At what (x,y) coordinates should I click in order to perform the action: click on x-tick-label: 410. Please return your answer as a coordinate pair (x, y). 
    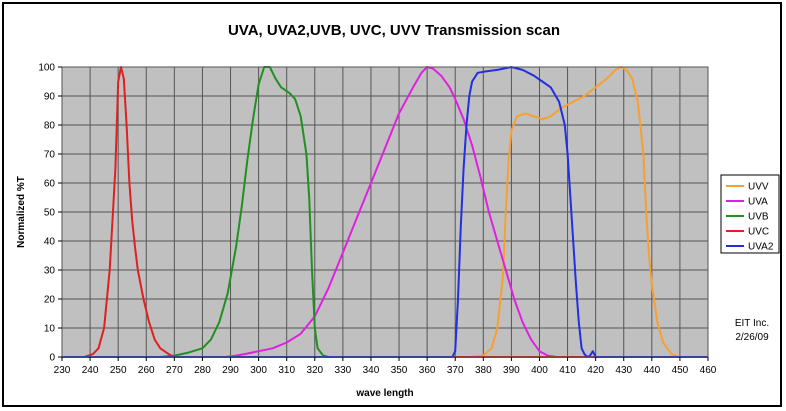
    Looking at the image, I should click on (567, 370).